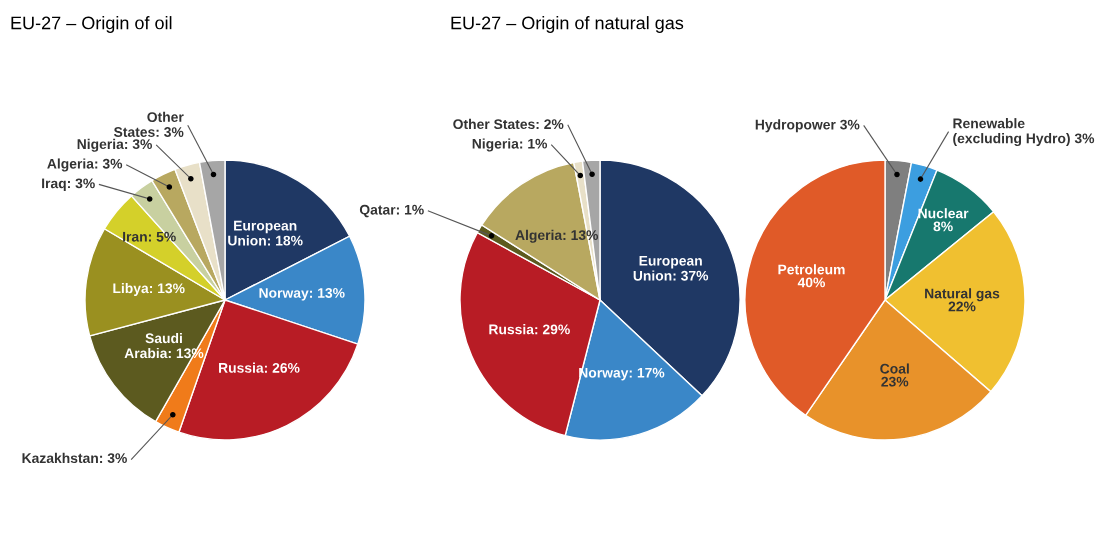  I want to click on slice-label: Qatar: 1%, so click(391, 211).